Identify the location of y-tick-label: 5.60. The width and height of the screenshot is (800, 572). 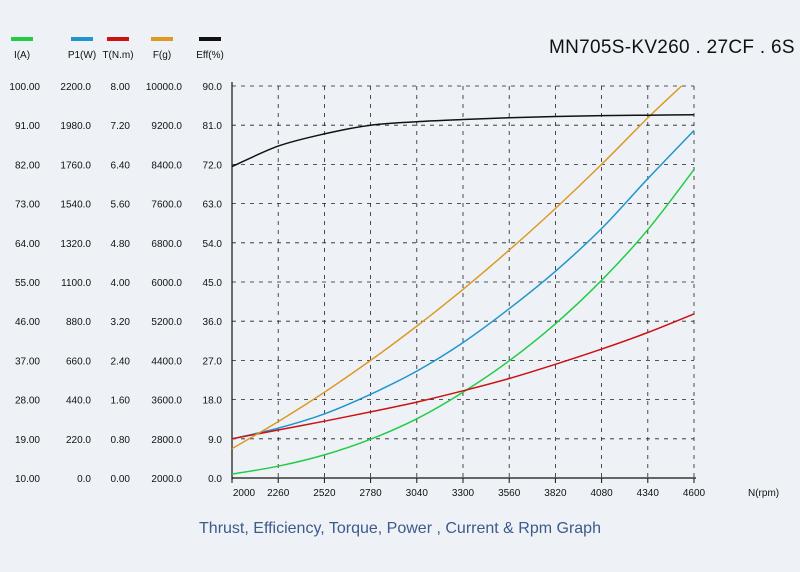
(121, 205).